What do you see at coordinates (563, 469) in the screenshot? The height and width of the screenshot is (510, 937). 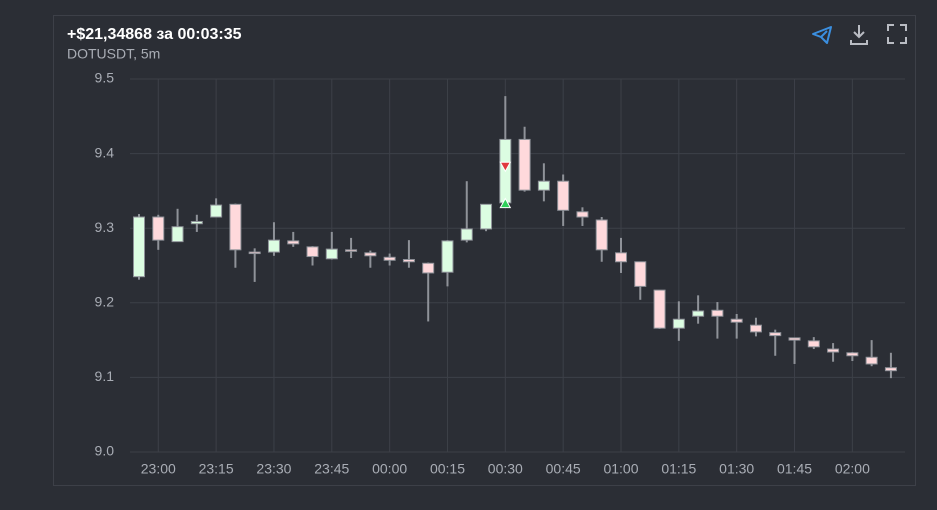 I see `x-tick-label: 00:45` at bounding box center [563, 469].